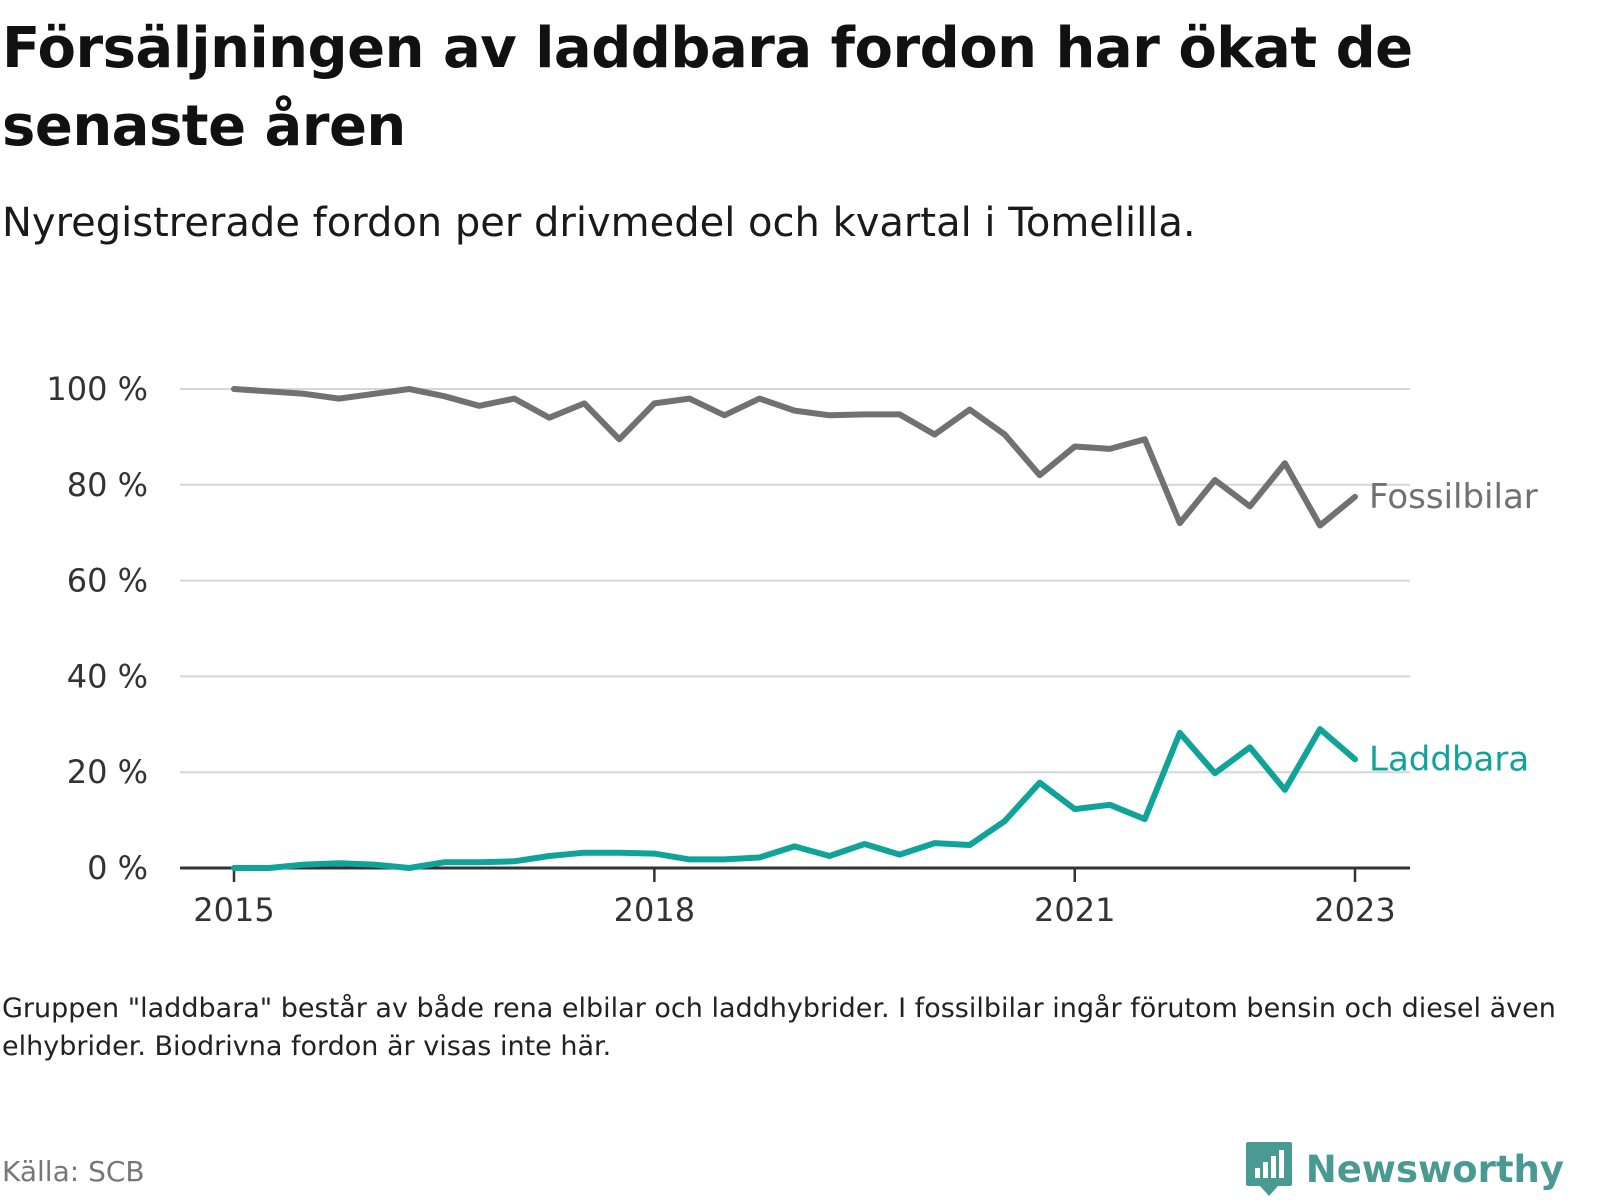  What do you see at coordinates (107, 772) in the screenshot?
I see `y-tick-label: 20 %` at bounding box center [107, 772].